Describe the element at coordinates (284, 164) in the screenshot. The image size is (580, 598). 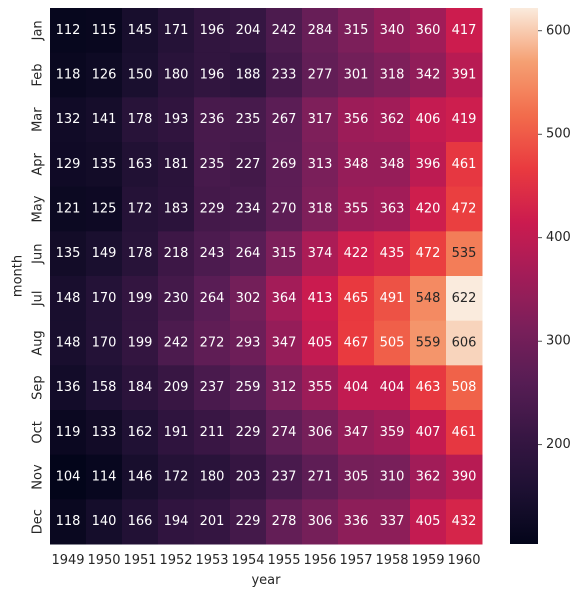
I see `cell-value-label: 269` at that location.